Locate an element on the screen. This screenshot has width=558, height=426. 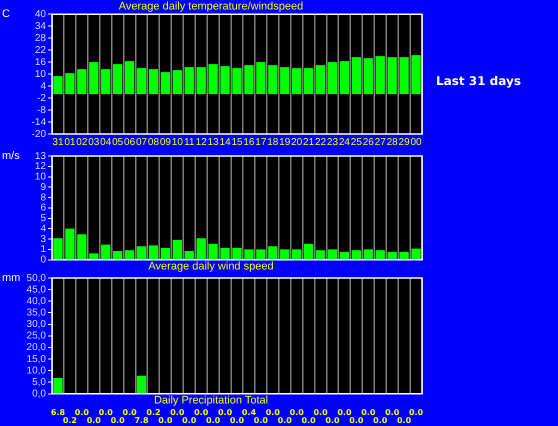
y-tick-label: 9 is located at coordinates (43, 187).